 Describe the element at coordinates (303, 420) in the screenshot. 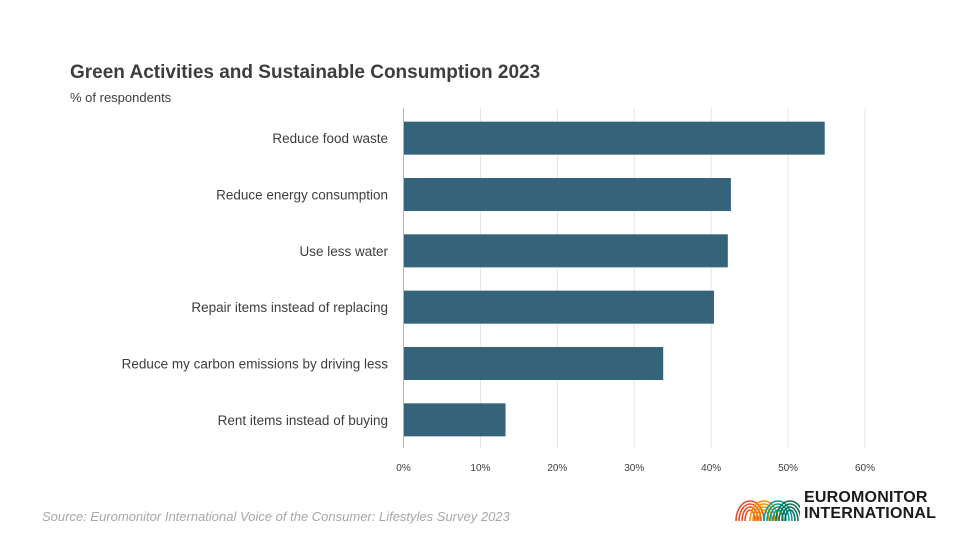

I see `category-label: Rent items instead of buying` at that location.